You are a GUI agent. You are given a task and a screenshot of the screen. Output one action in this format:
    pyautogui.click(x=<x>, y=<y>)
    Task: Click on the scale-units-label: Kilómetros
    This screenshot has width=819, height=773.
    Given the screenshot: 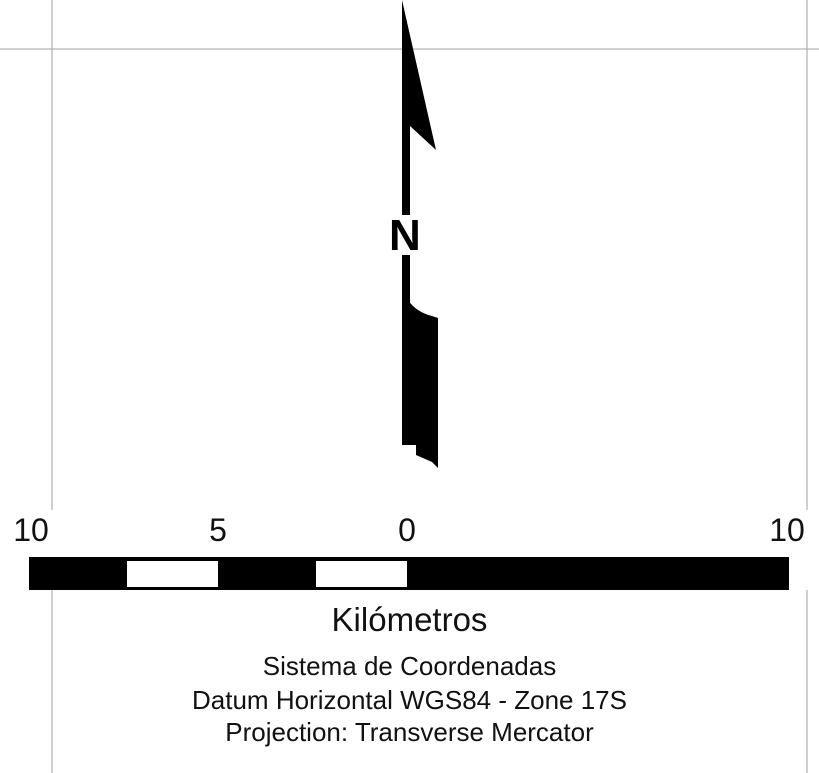 What is the action you would take?
    pyautogui.click(x=409, y=619)
    